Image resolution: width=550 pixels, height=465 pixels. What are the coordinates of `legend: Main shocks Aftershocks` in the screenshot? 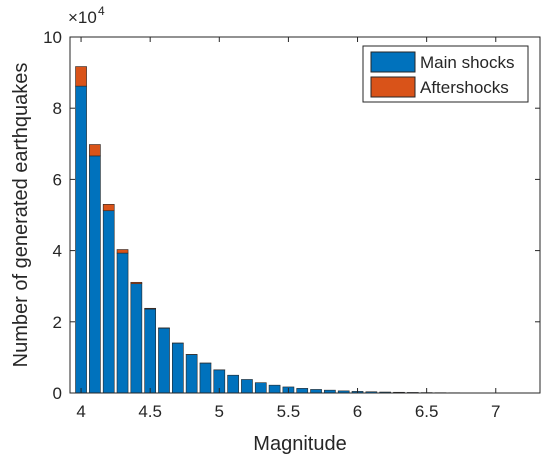 It's located at (445, 74).